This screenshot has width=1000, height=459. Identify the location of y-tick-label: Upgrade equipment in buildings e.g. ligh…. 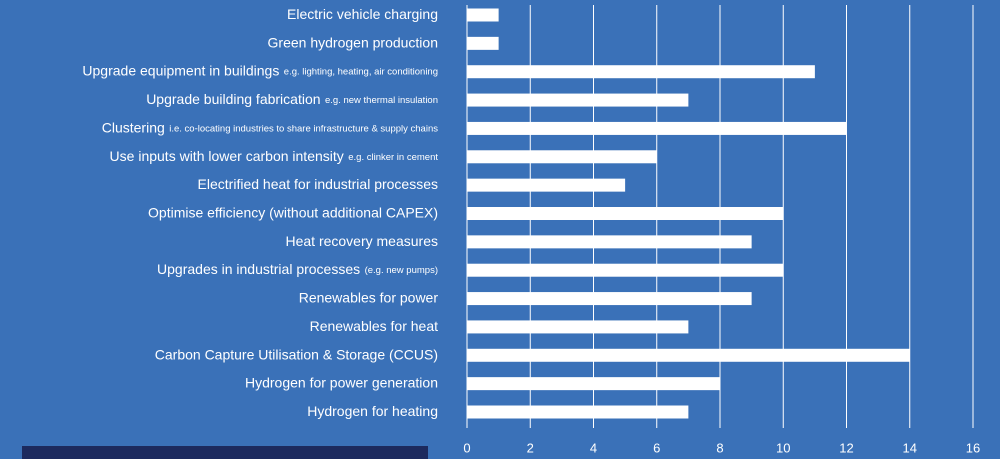
(260, 71).